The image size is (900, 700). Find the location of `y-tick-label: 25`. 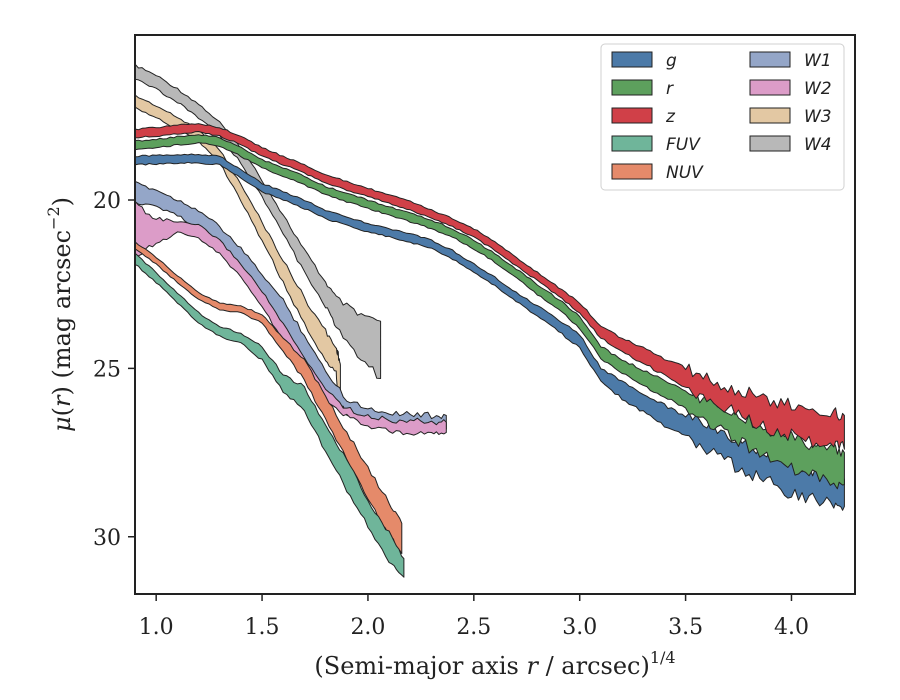

y-tick-label: 25 is located at coordinates (107, 369).